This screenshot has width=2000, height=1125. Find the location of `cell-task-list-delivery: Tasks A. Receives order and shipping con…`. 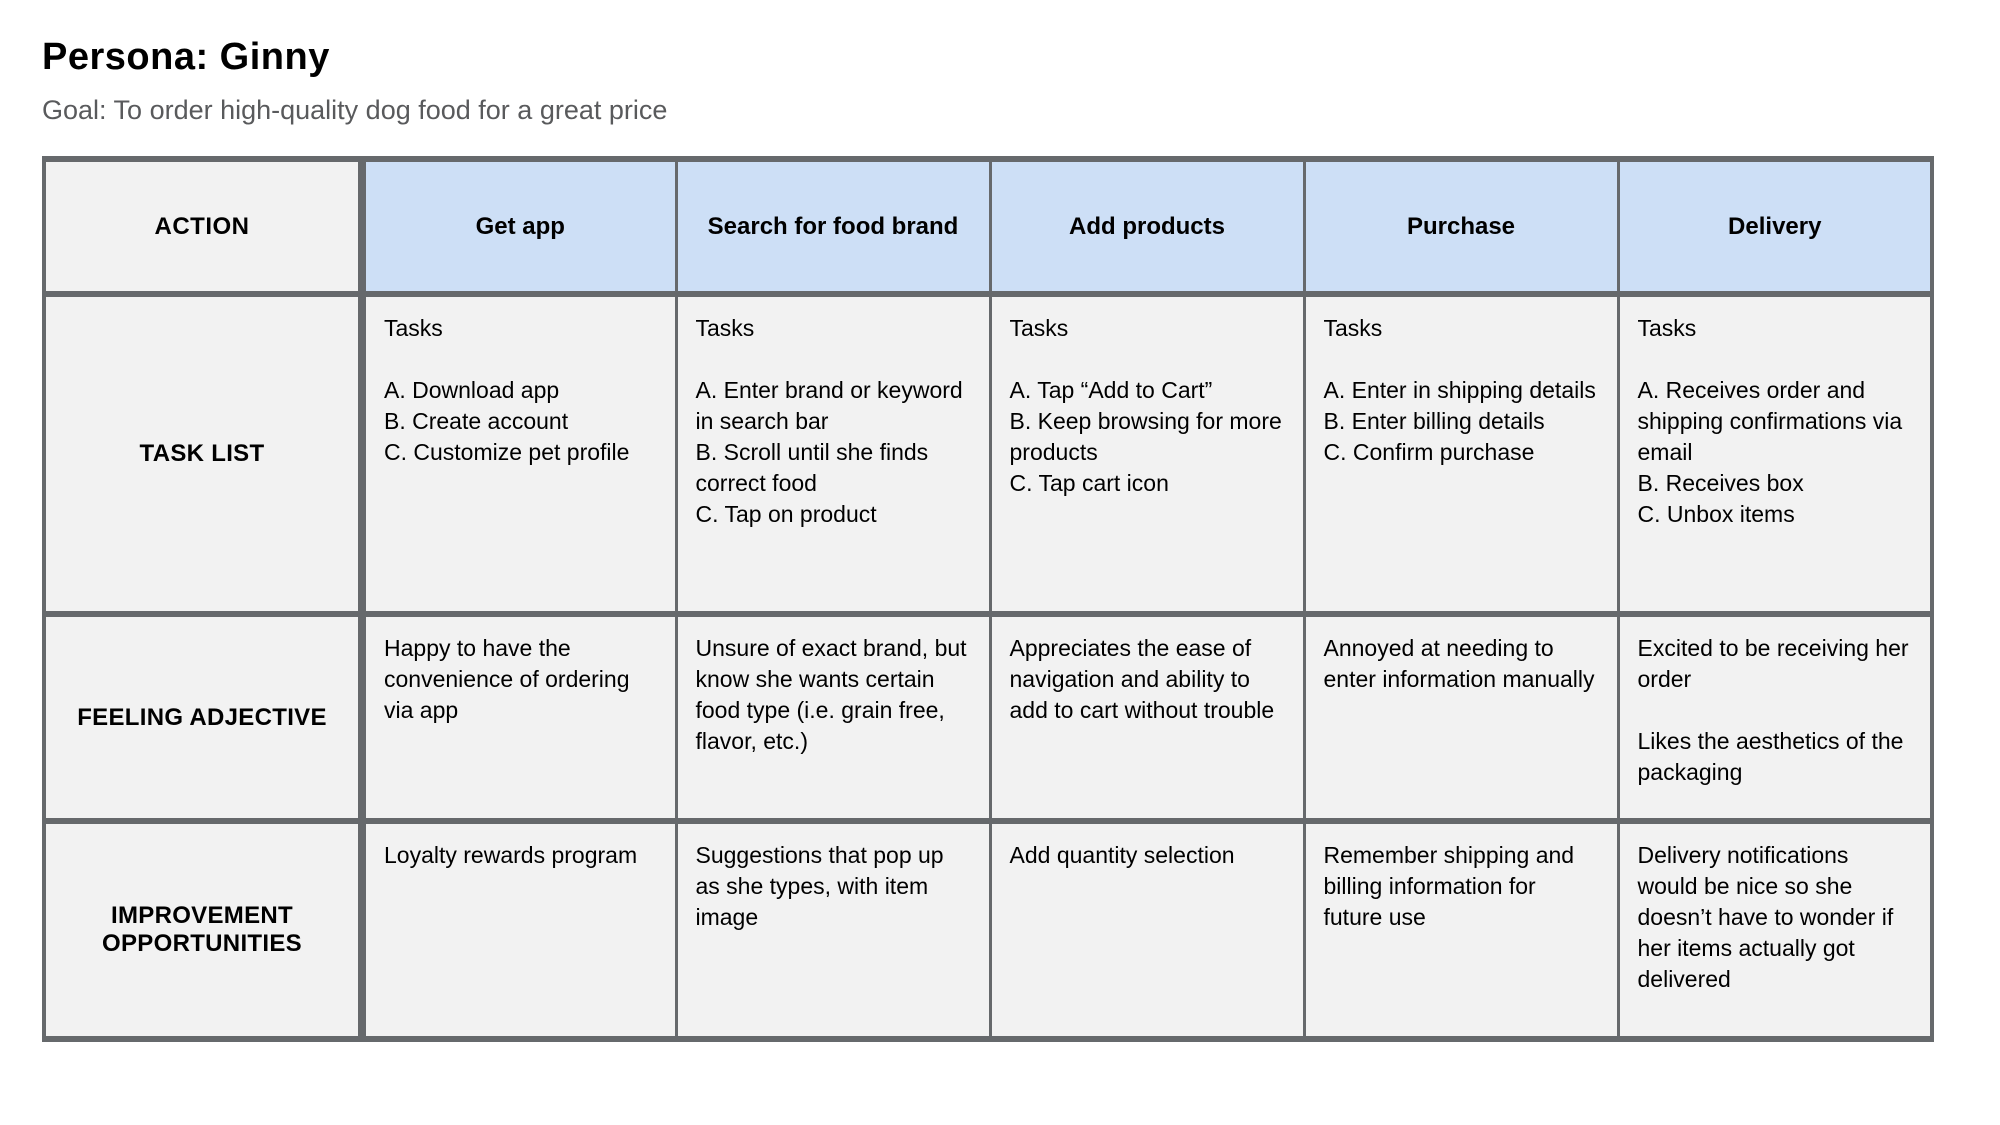

cell-task-list-delivery: Tasks A. Receives order and shipping con… is located at coordinates (1775, 454).